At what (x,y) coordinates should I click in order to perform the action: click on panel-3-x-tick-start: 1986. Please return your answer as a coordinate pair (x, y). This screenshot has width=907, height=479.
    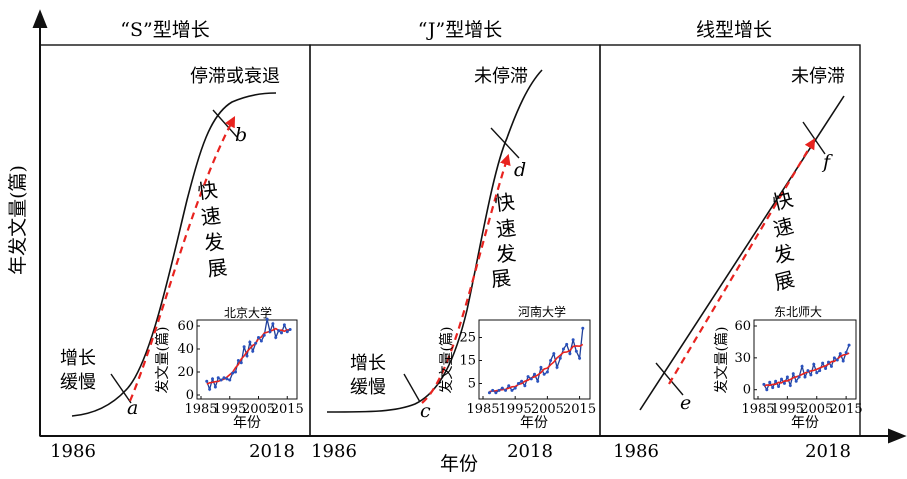
    Looking at the image, I should click on (636, 451).